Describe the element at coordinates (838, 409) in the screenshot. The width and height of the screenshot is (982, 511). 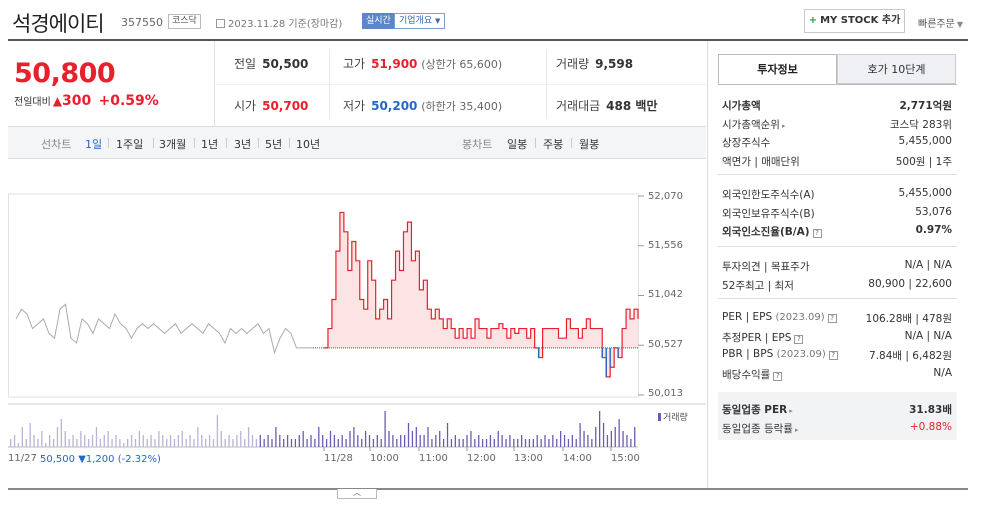
I see `info-row: 동일업종 PER ▸ 31.83배` at that location.